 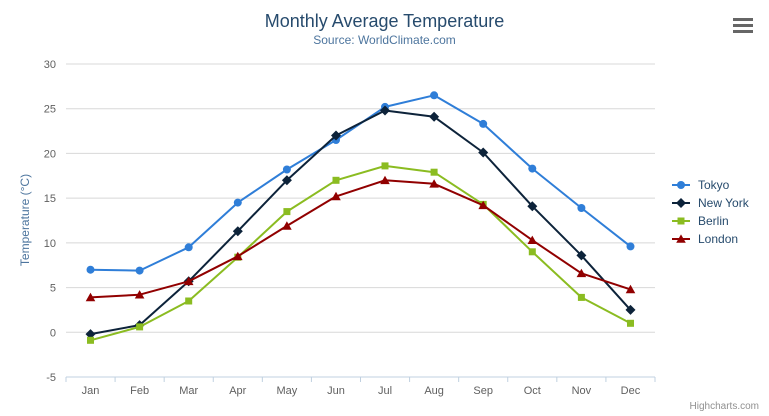 I want to click on y-tick-label: 25, so click(x=50, y=110).